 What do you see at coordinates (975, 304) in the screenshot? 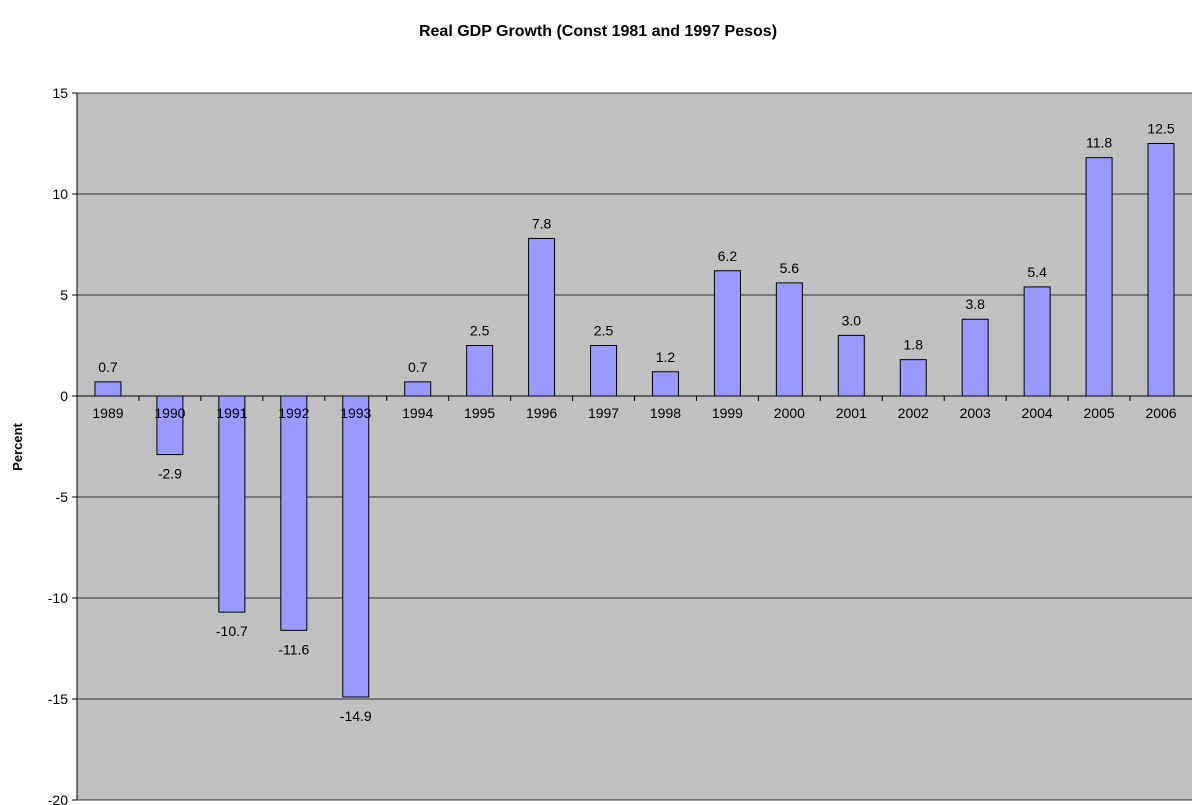
I see `data-label: 3.8` at bounding box center [975, 304].